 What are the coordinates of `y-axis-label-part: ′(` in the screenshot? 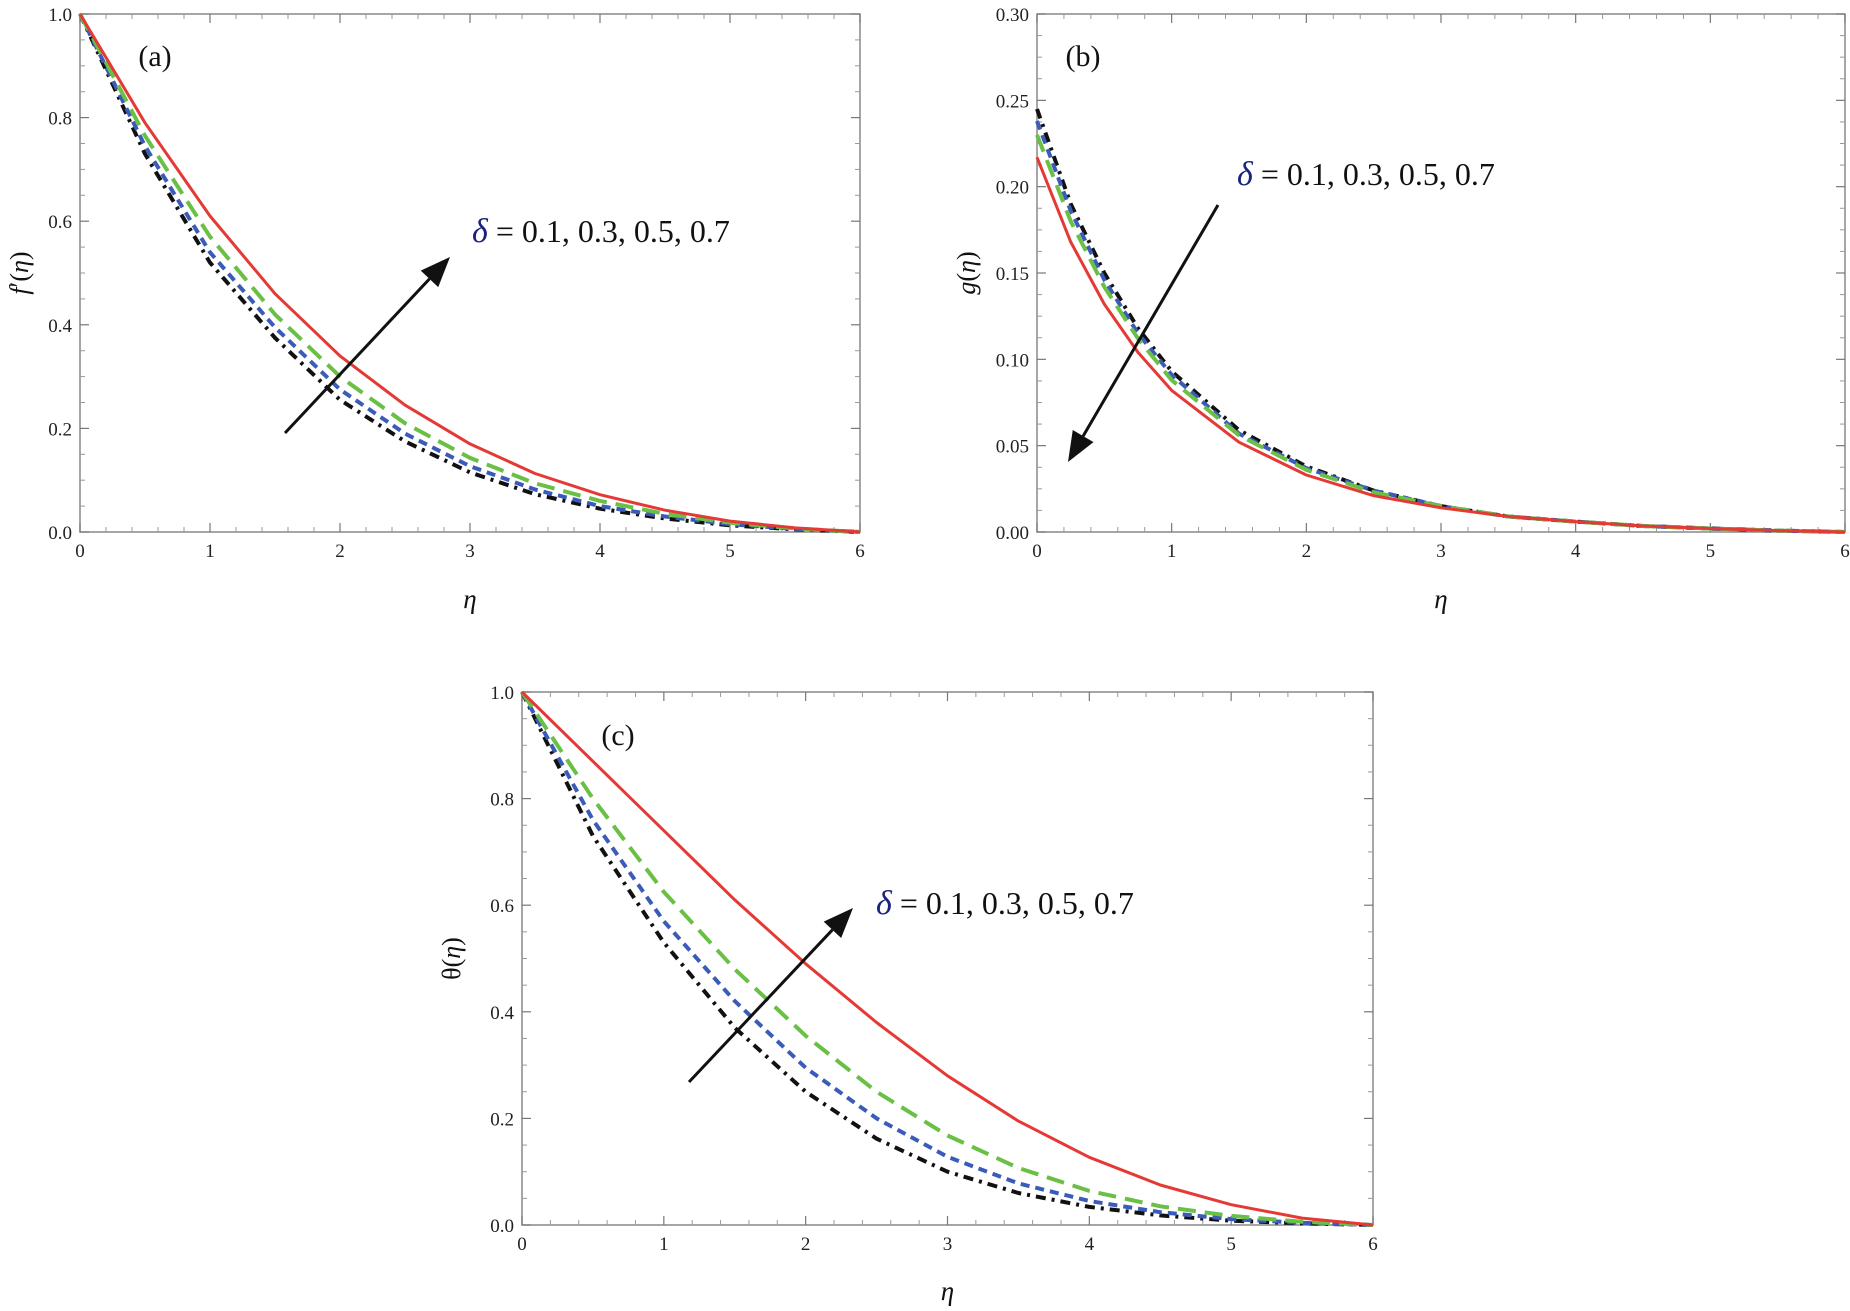 It's located at (19, 280).